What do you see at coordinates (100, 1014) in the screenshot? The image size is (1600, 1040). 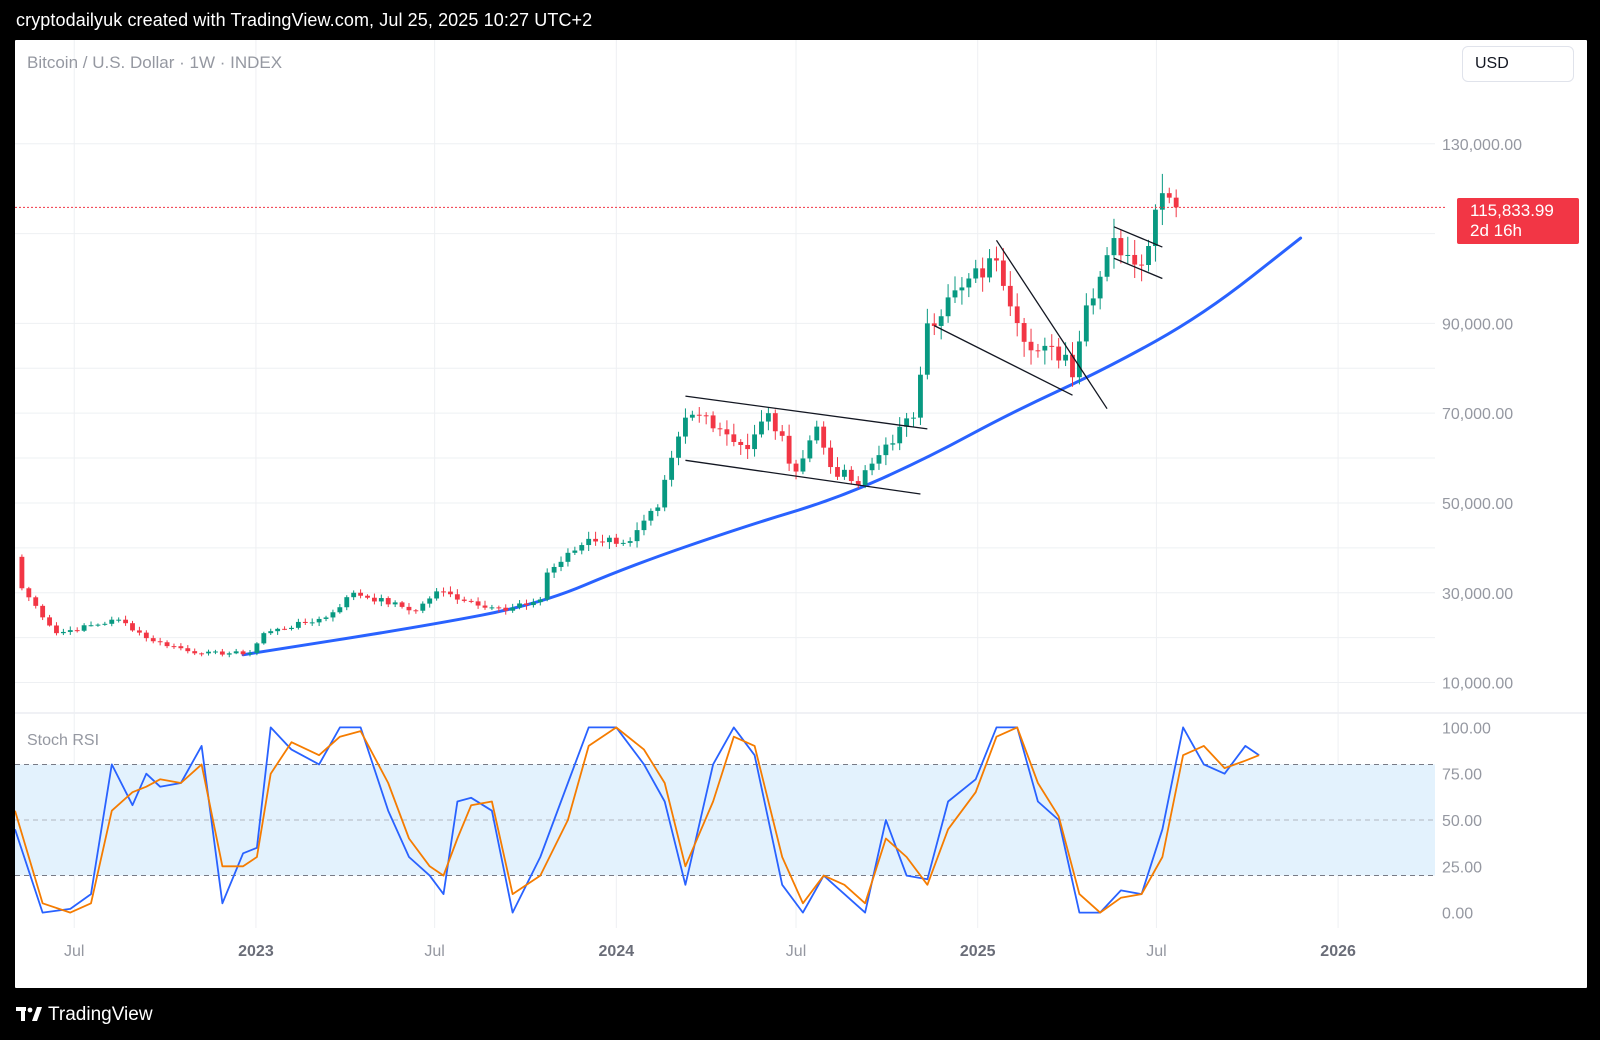 I see `brand-name: TradingView` at bounding box center [100, 1014].